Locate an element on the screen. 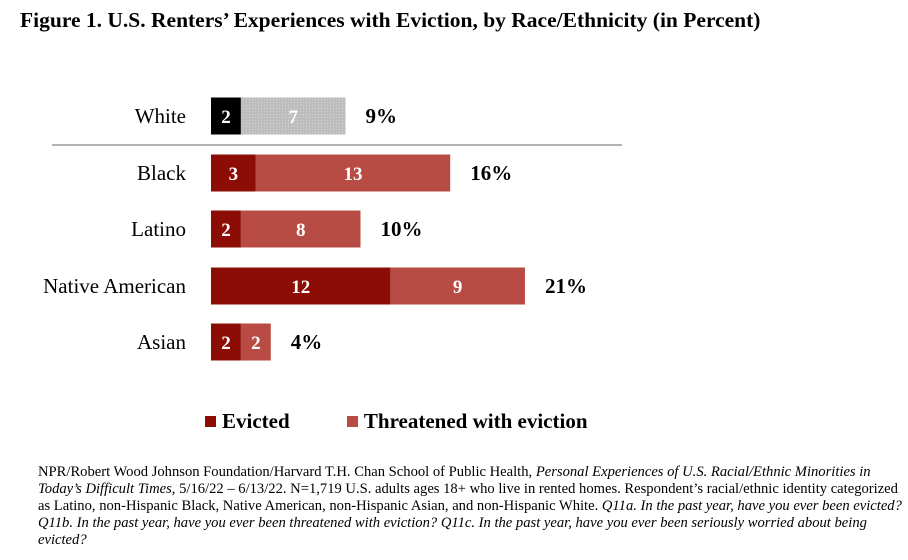  bar-label-native-american-threatened: 9 is located at coordinates (458, 287).